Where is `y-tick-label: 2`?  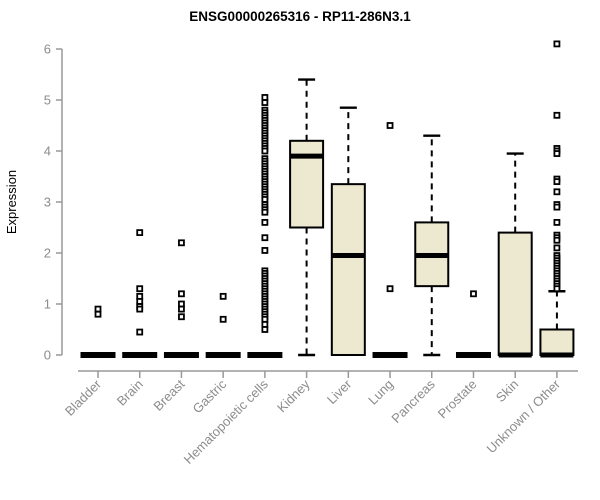
y-tick-label: 2 is located at coordinates (47, 253).